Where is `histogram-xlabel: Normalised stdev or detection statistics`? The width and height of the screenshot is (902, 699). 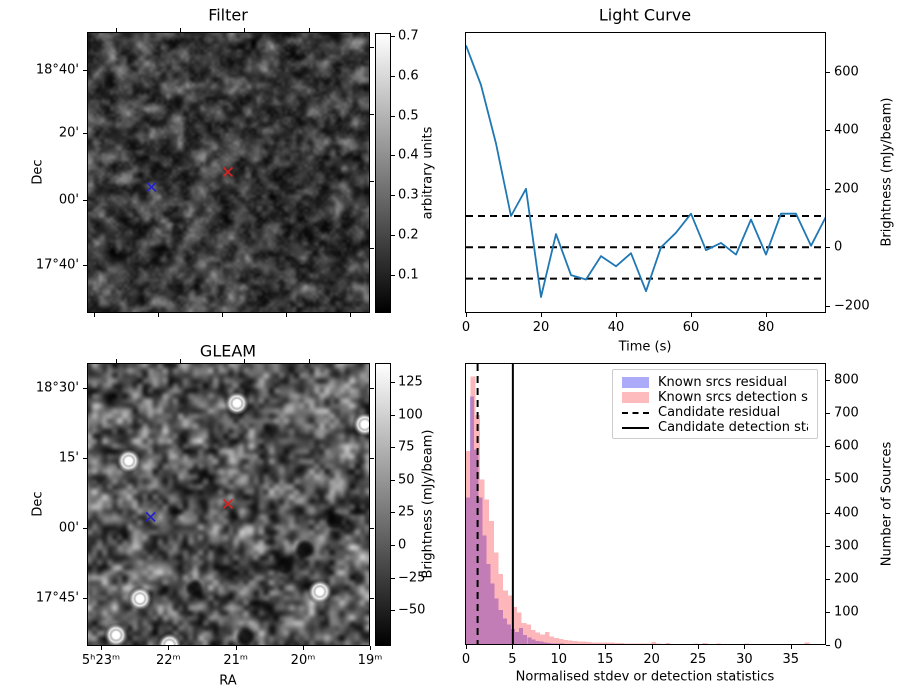
histogram-xlabel: Normalised stdev or detection statistics is located at coordinates (645, 677).